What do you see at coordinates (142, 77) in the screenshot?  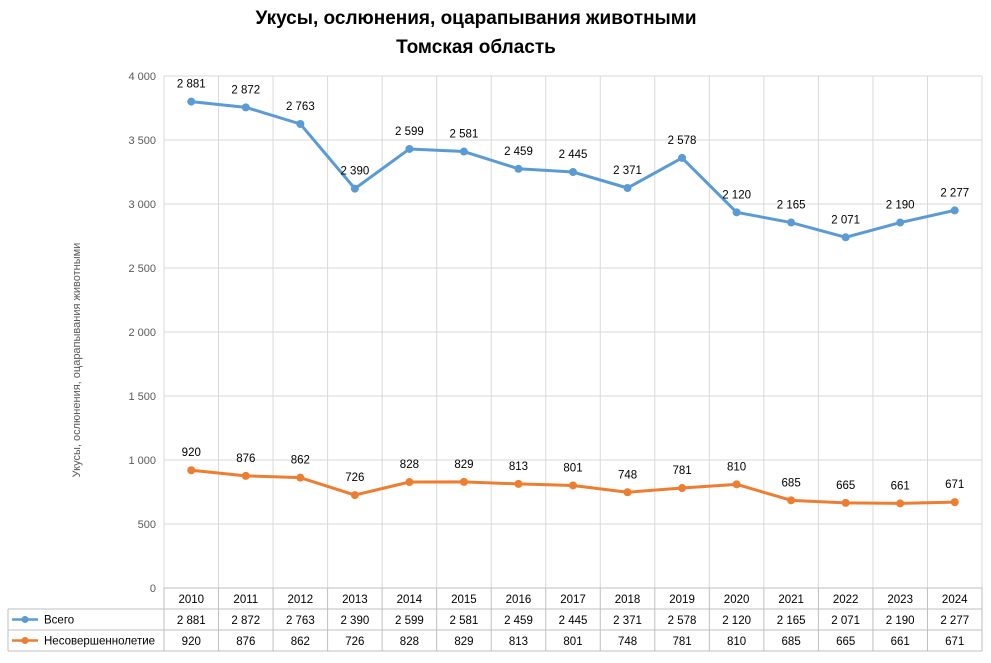 I see `y-tick-label: 4 000` at bounding box center [142, 77].